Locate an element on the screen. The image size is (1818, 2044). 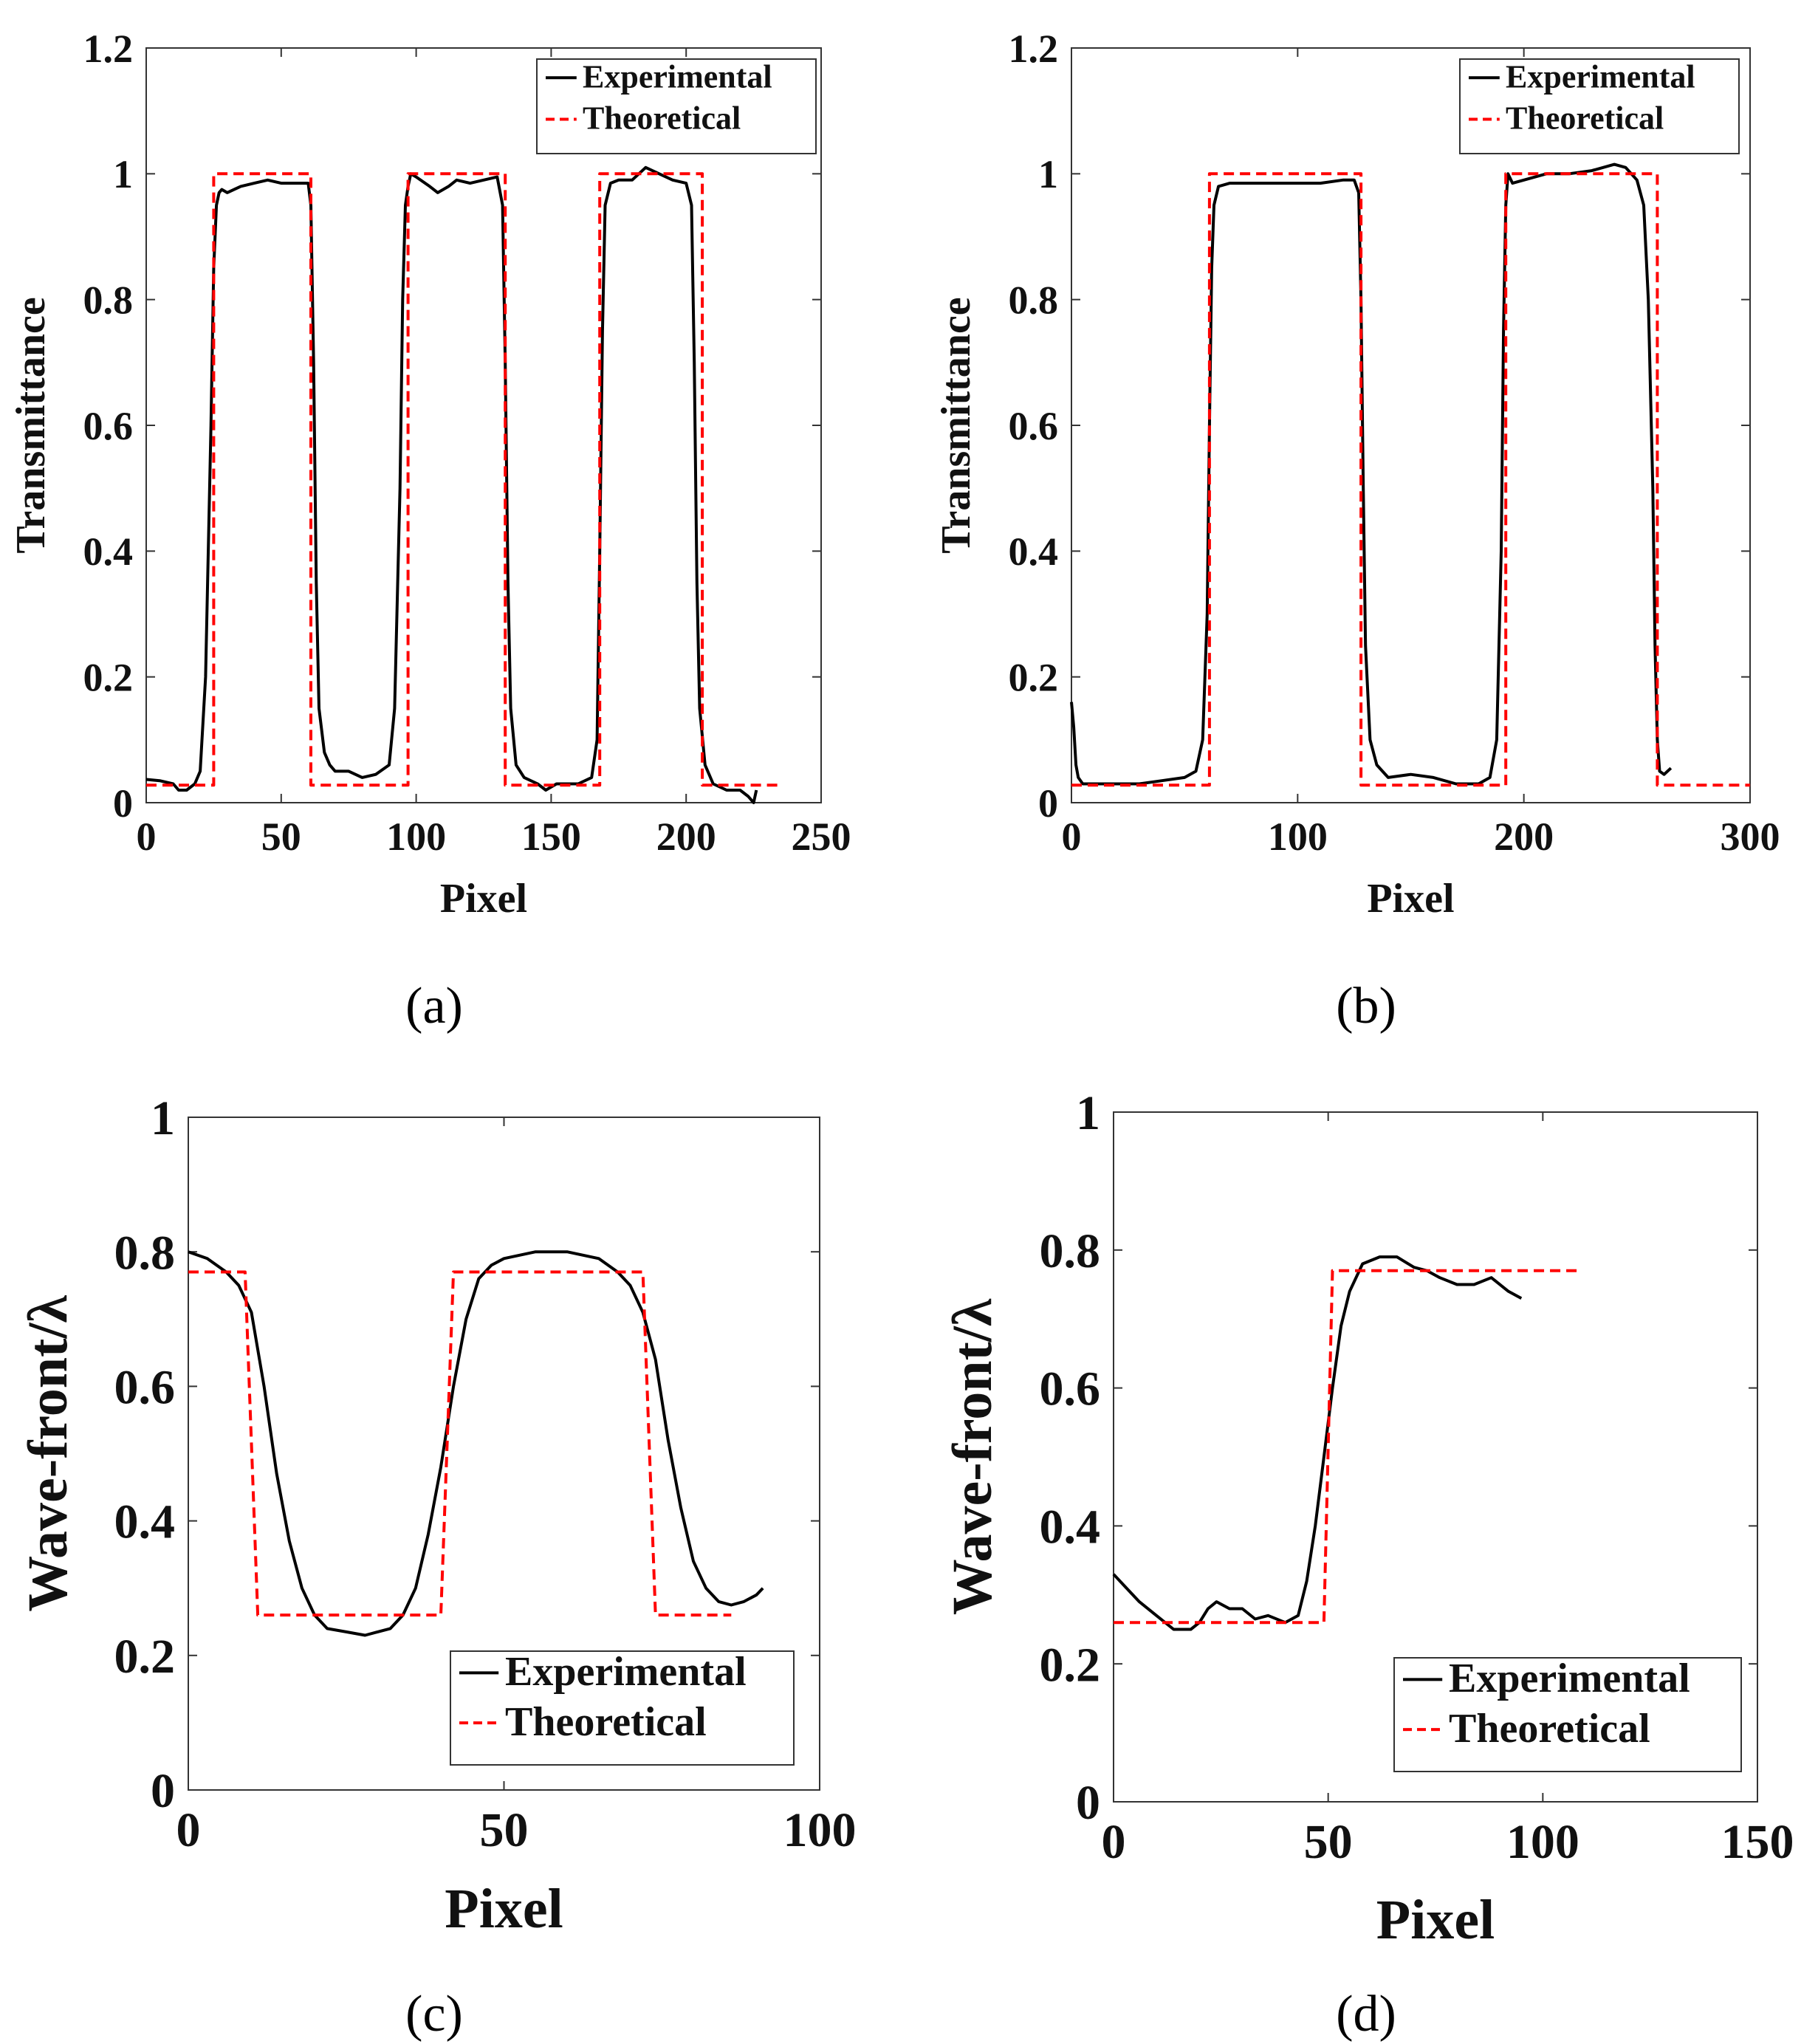
caption-a: (a) is located at coordinates (434, 1006).